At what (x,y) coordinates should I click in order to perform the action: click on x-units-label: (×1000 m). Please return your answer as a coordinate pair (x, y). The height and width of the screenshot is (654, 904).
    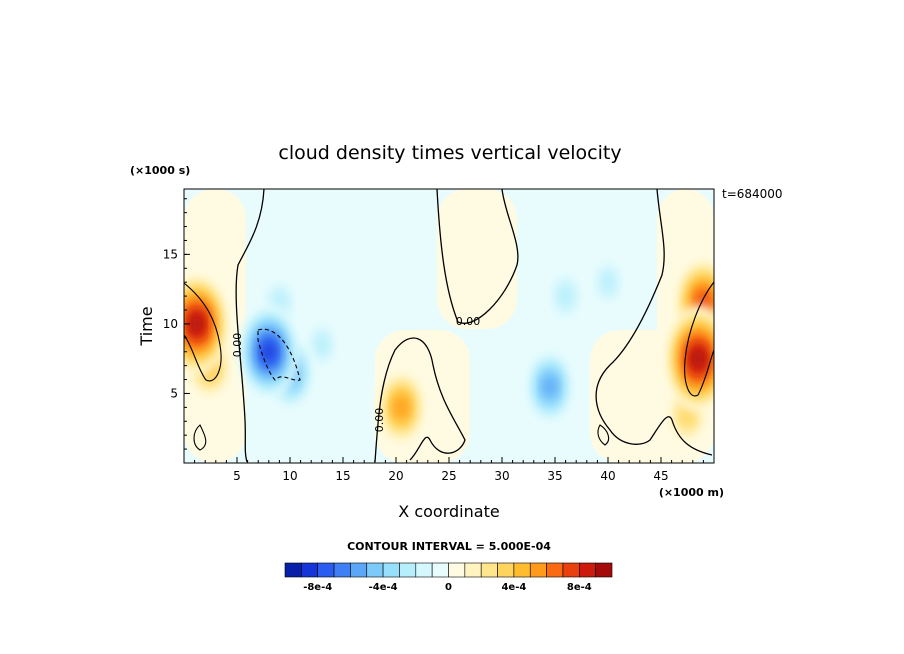
    Looking at the image, I should click on (691, 492).